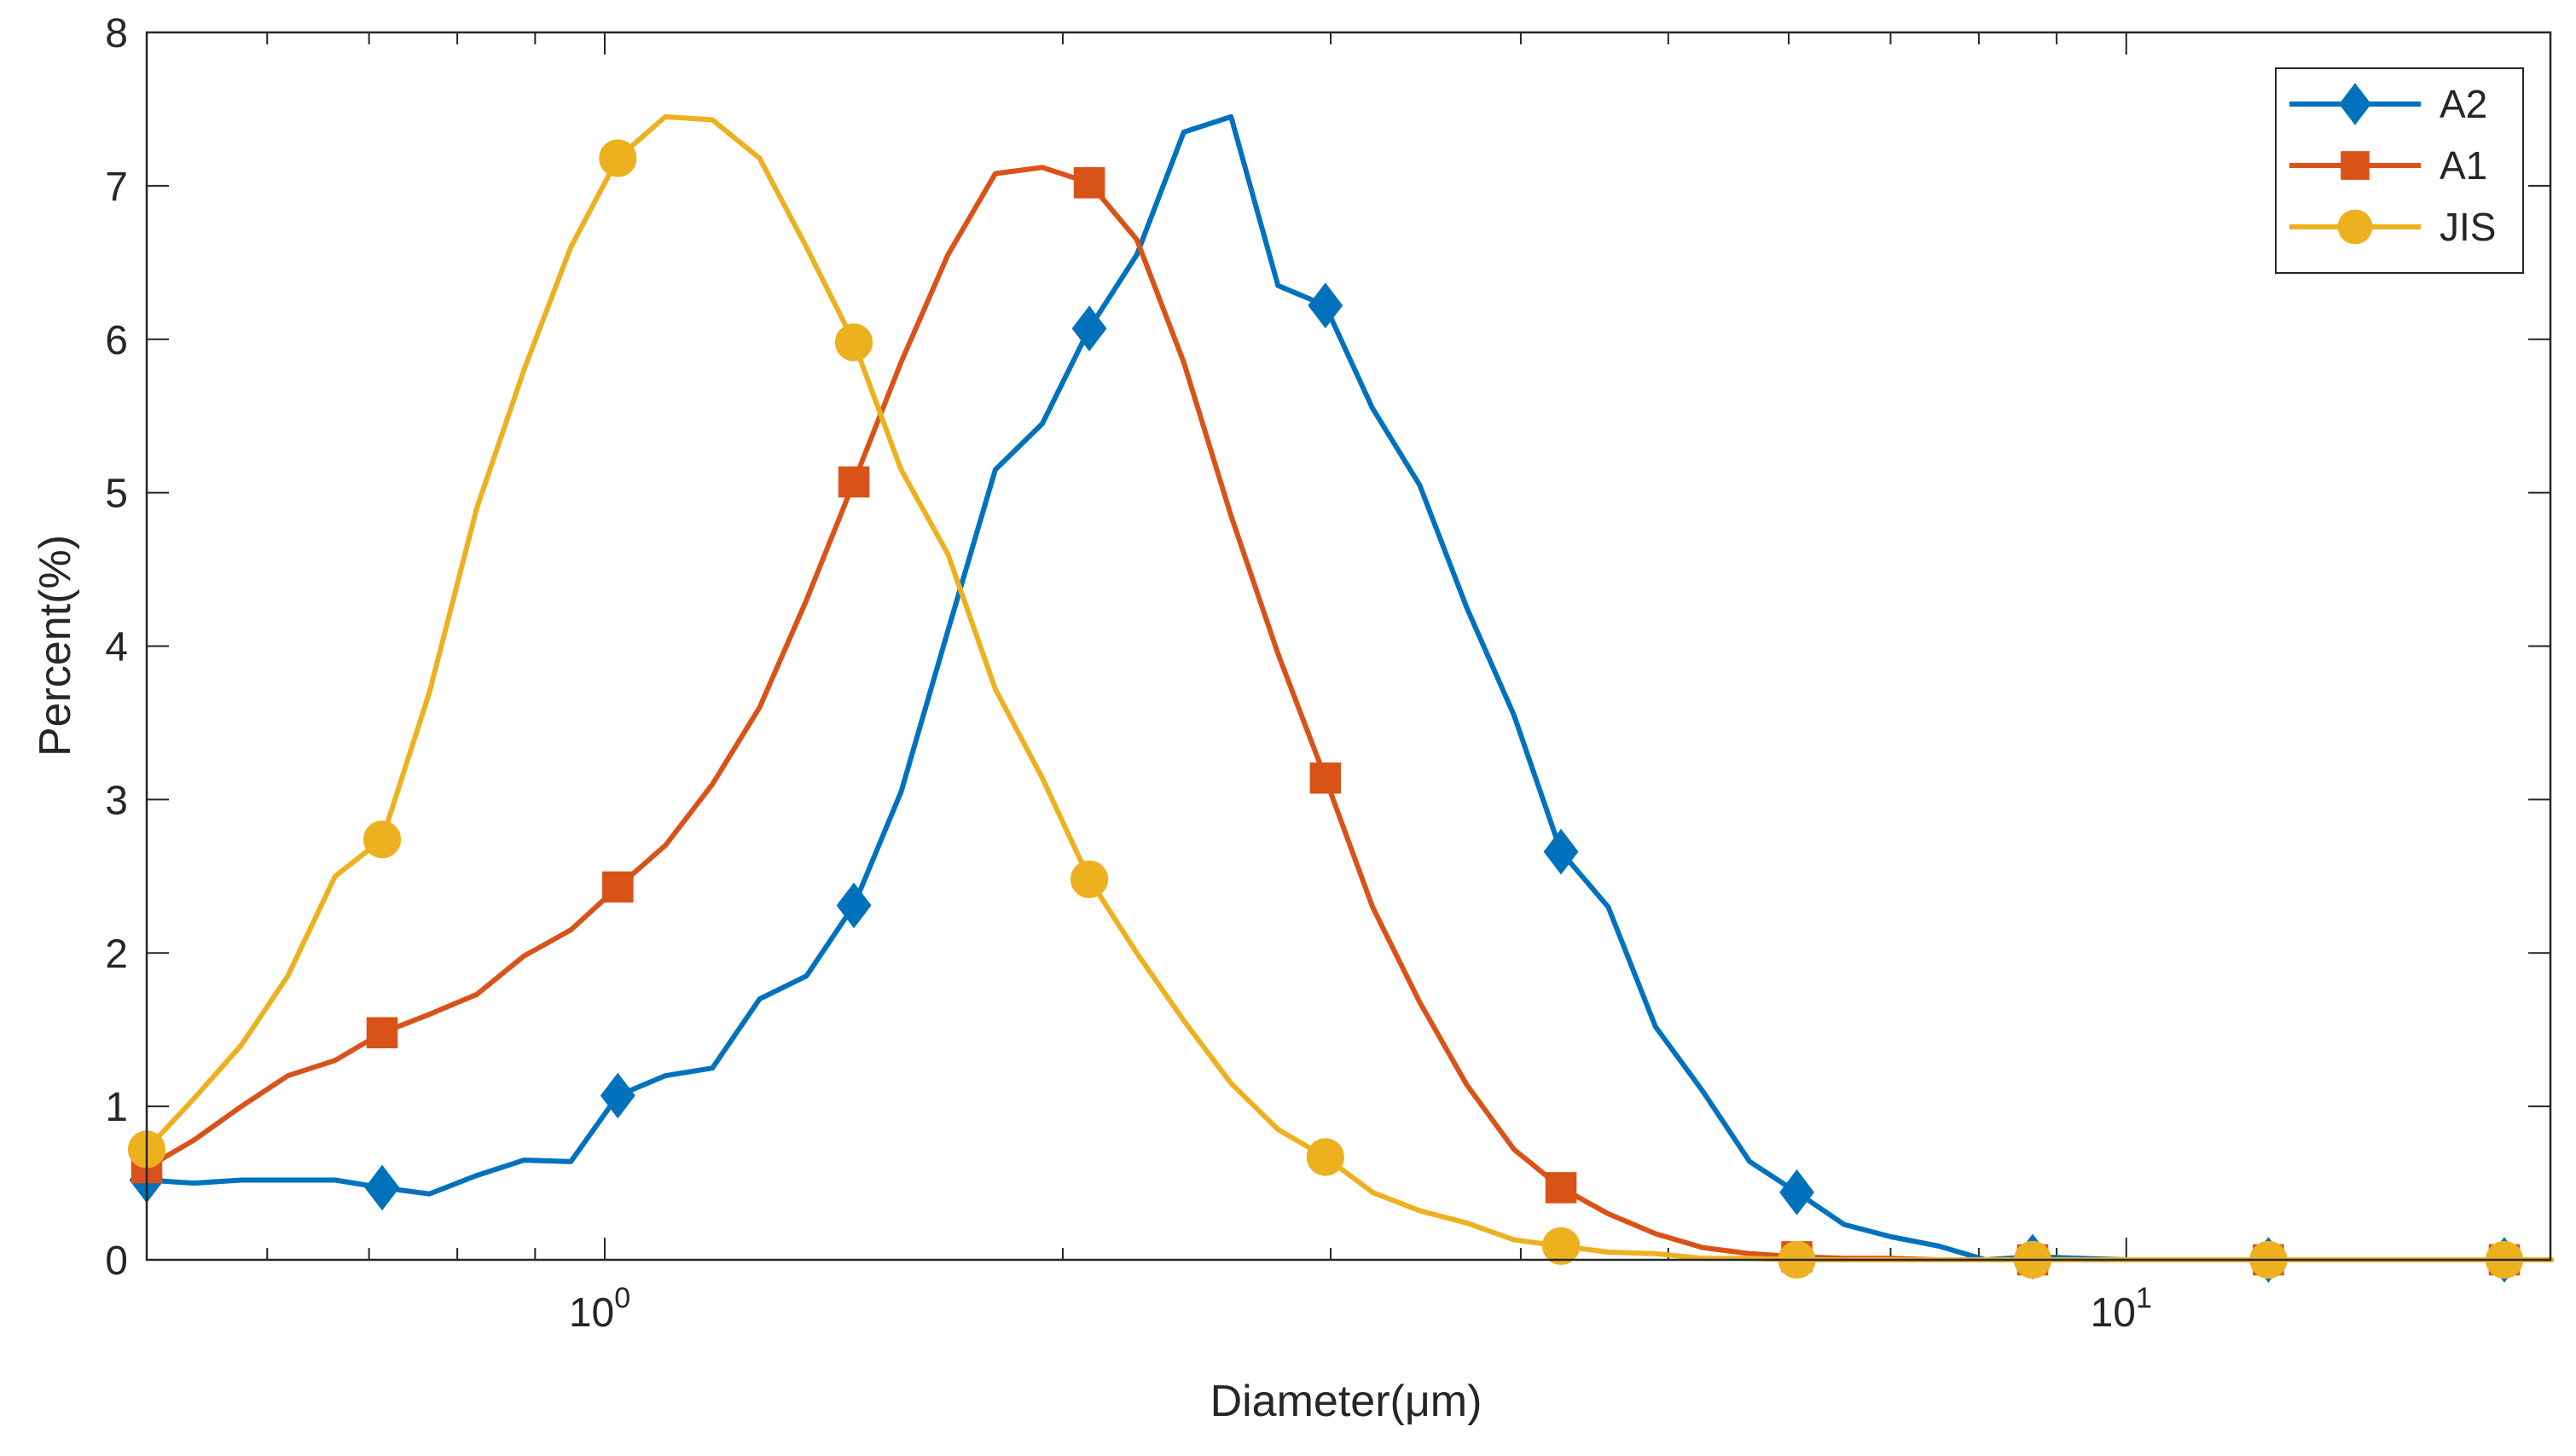 The width and height of the screenshot is (2576, 1456). I want to click on y-tick-label: 2, so click(116, 954).